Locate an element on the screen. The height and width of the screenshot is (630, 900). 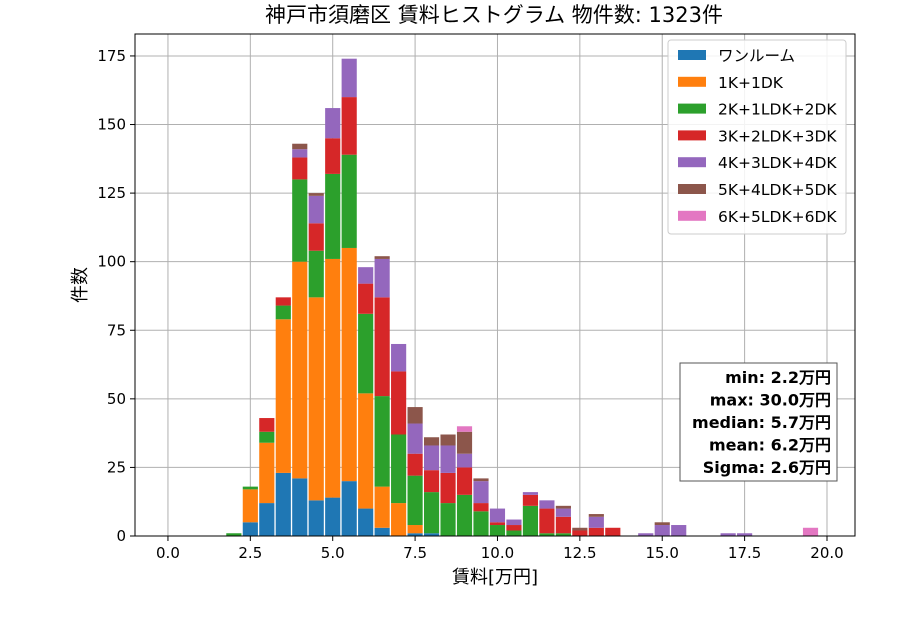
legend-label: 3K+2LDK+3DK is located at coordinates (777, 136).